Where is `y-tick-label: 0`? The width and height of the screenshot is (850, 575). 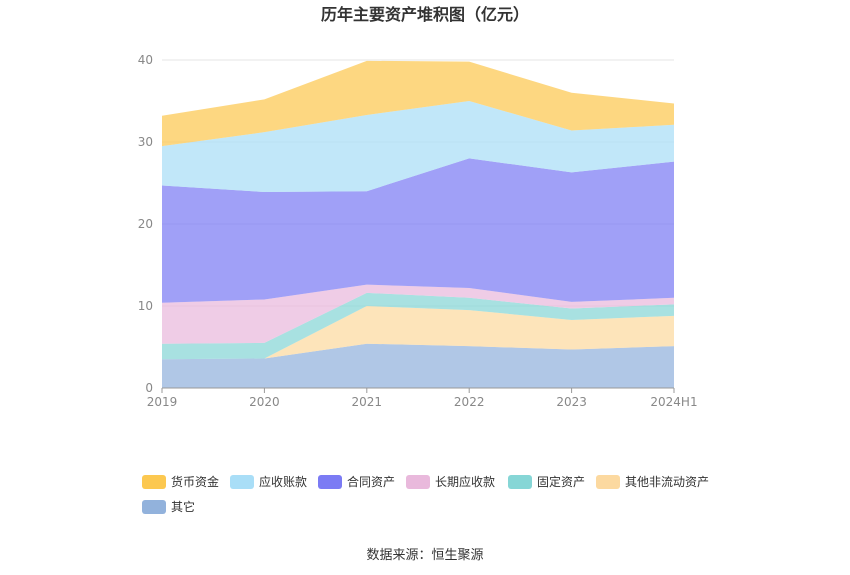
y-tick-label: 0 is located at coordinates (149, 388).